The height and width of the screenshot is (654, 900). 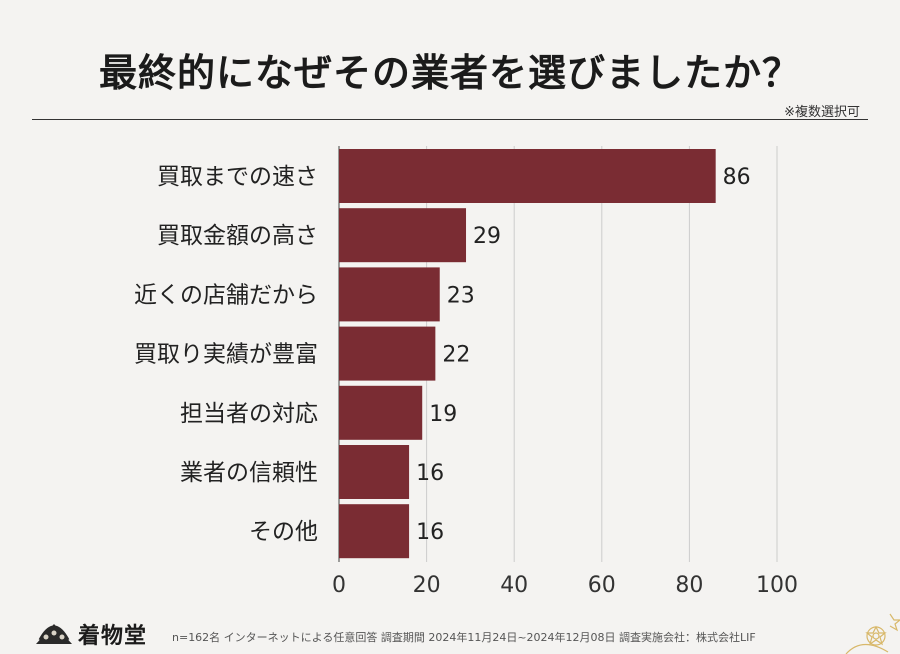 What do you see at coordinates (237, 177) in the screenshot?
I see `category-label: 買取までの速さ` at bounding box center [237, 177].